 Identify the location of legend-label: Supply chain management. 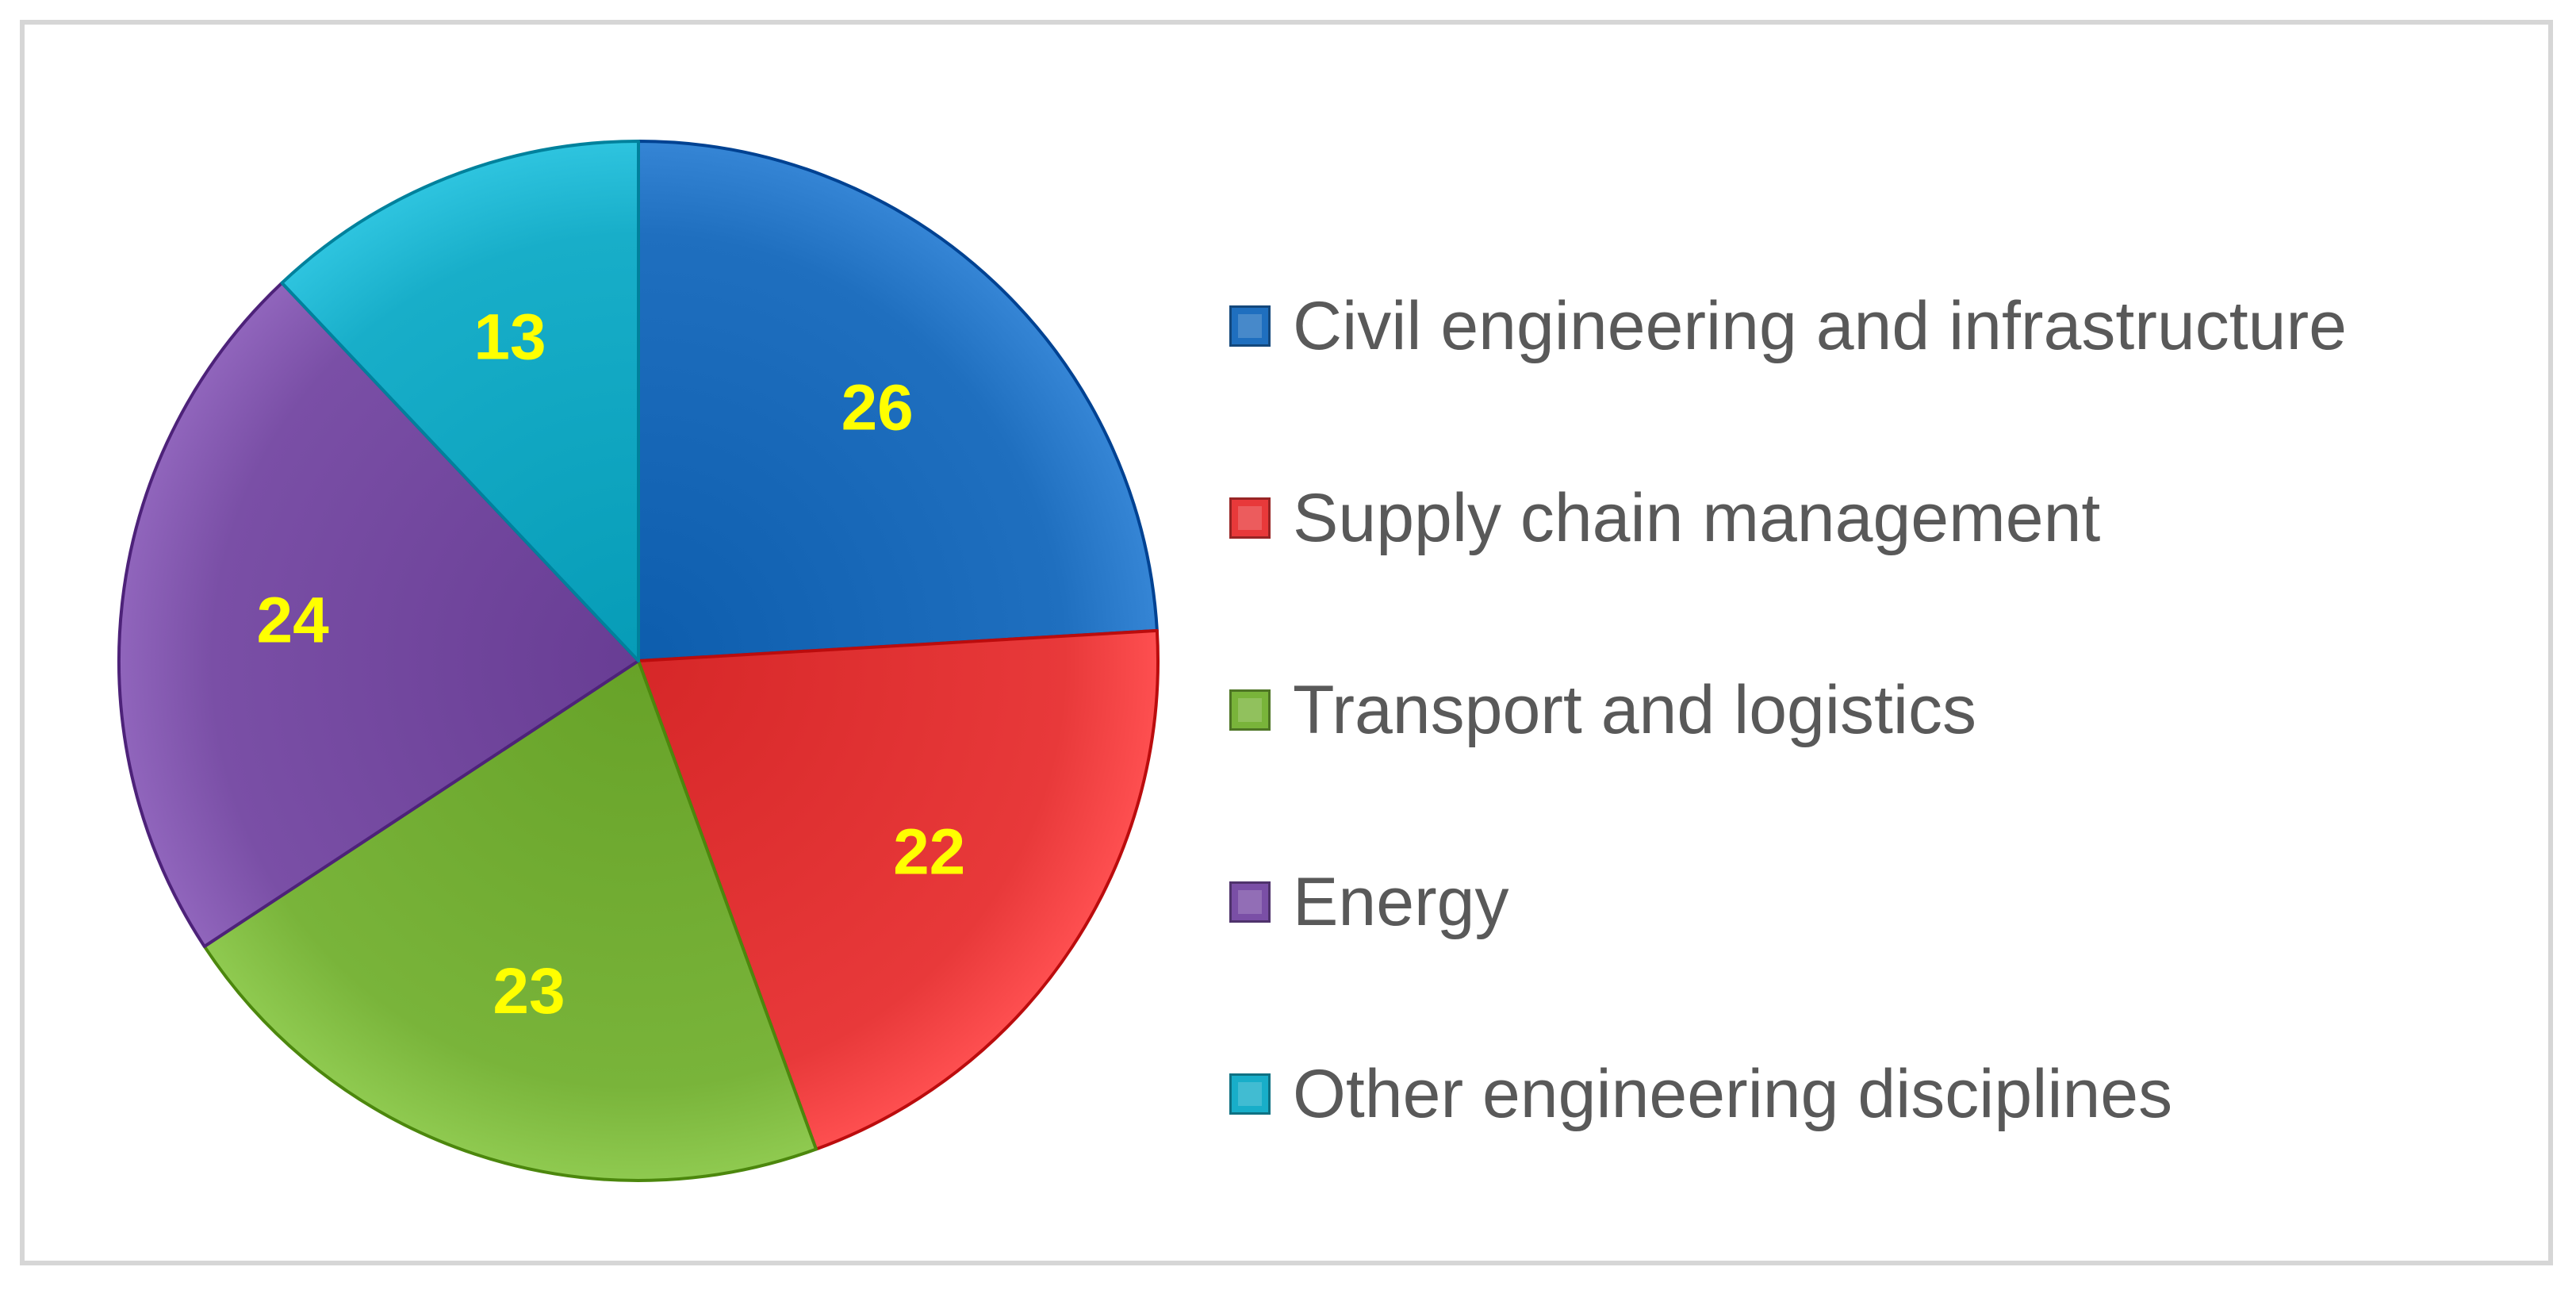
(1697, 517).